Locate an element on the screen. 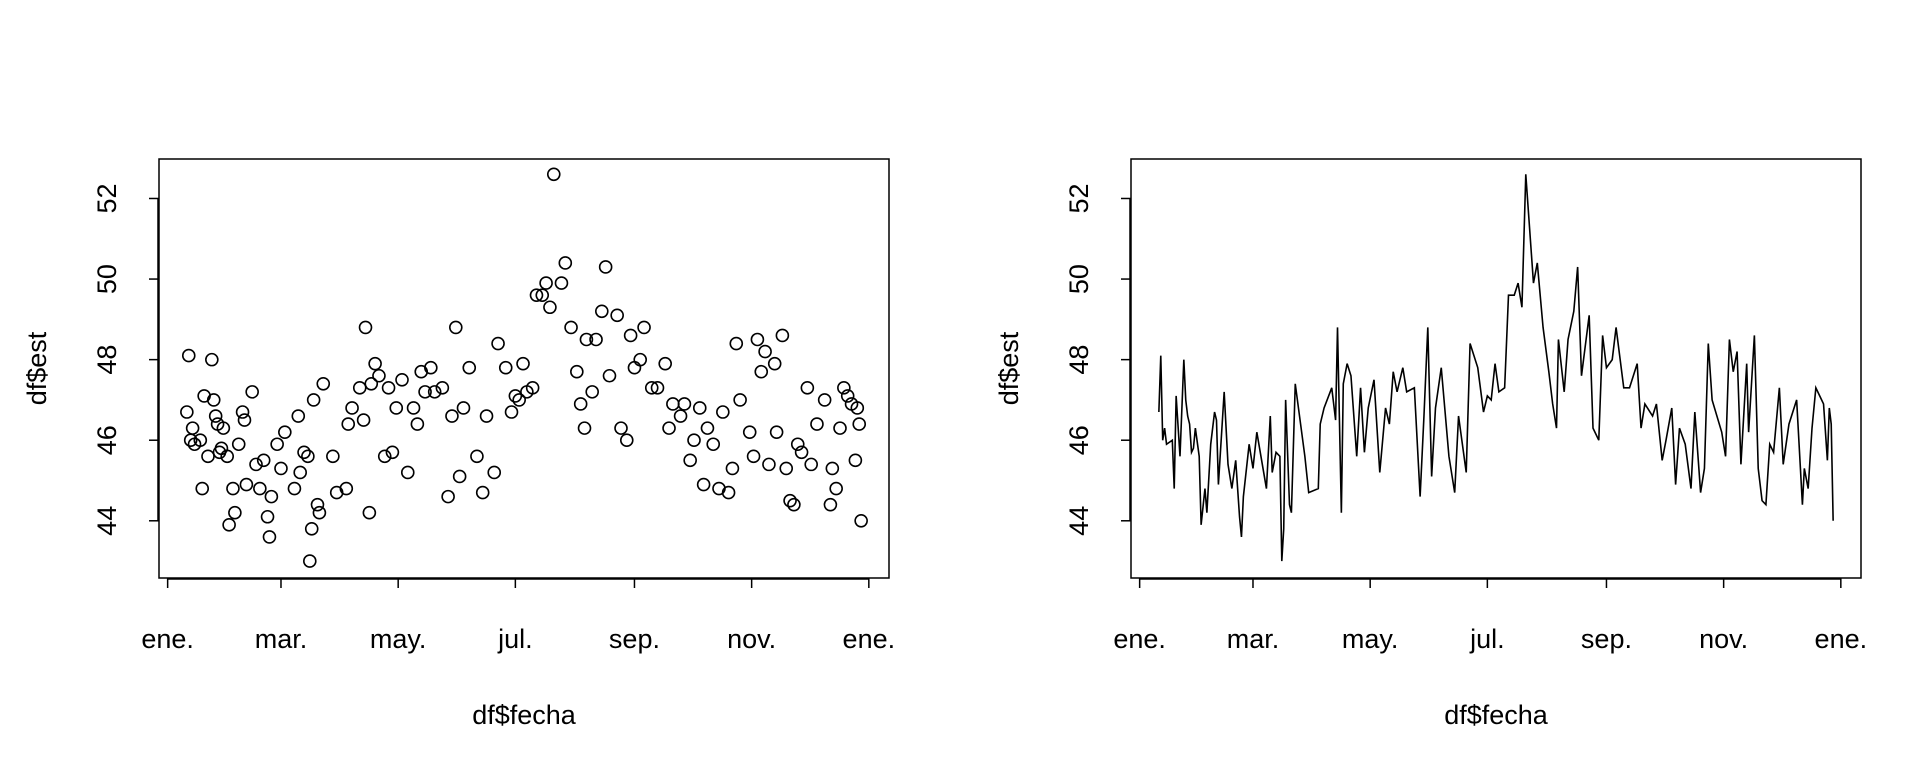 Image resolution: width=1920 pixels, height=768 pixels. y-tick-label: 50 is located at coordinates (107, 279).